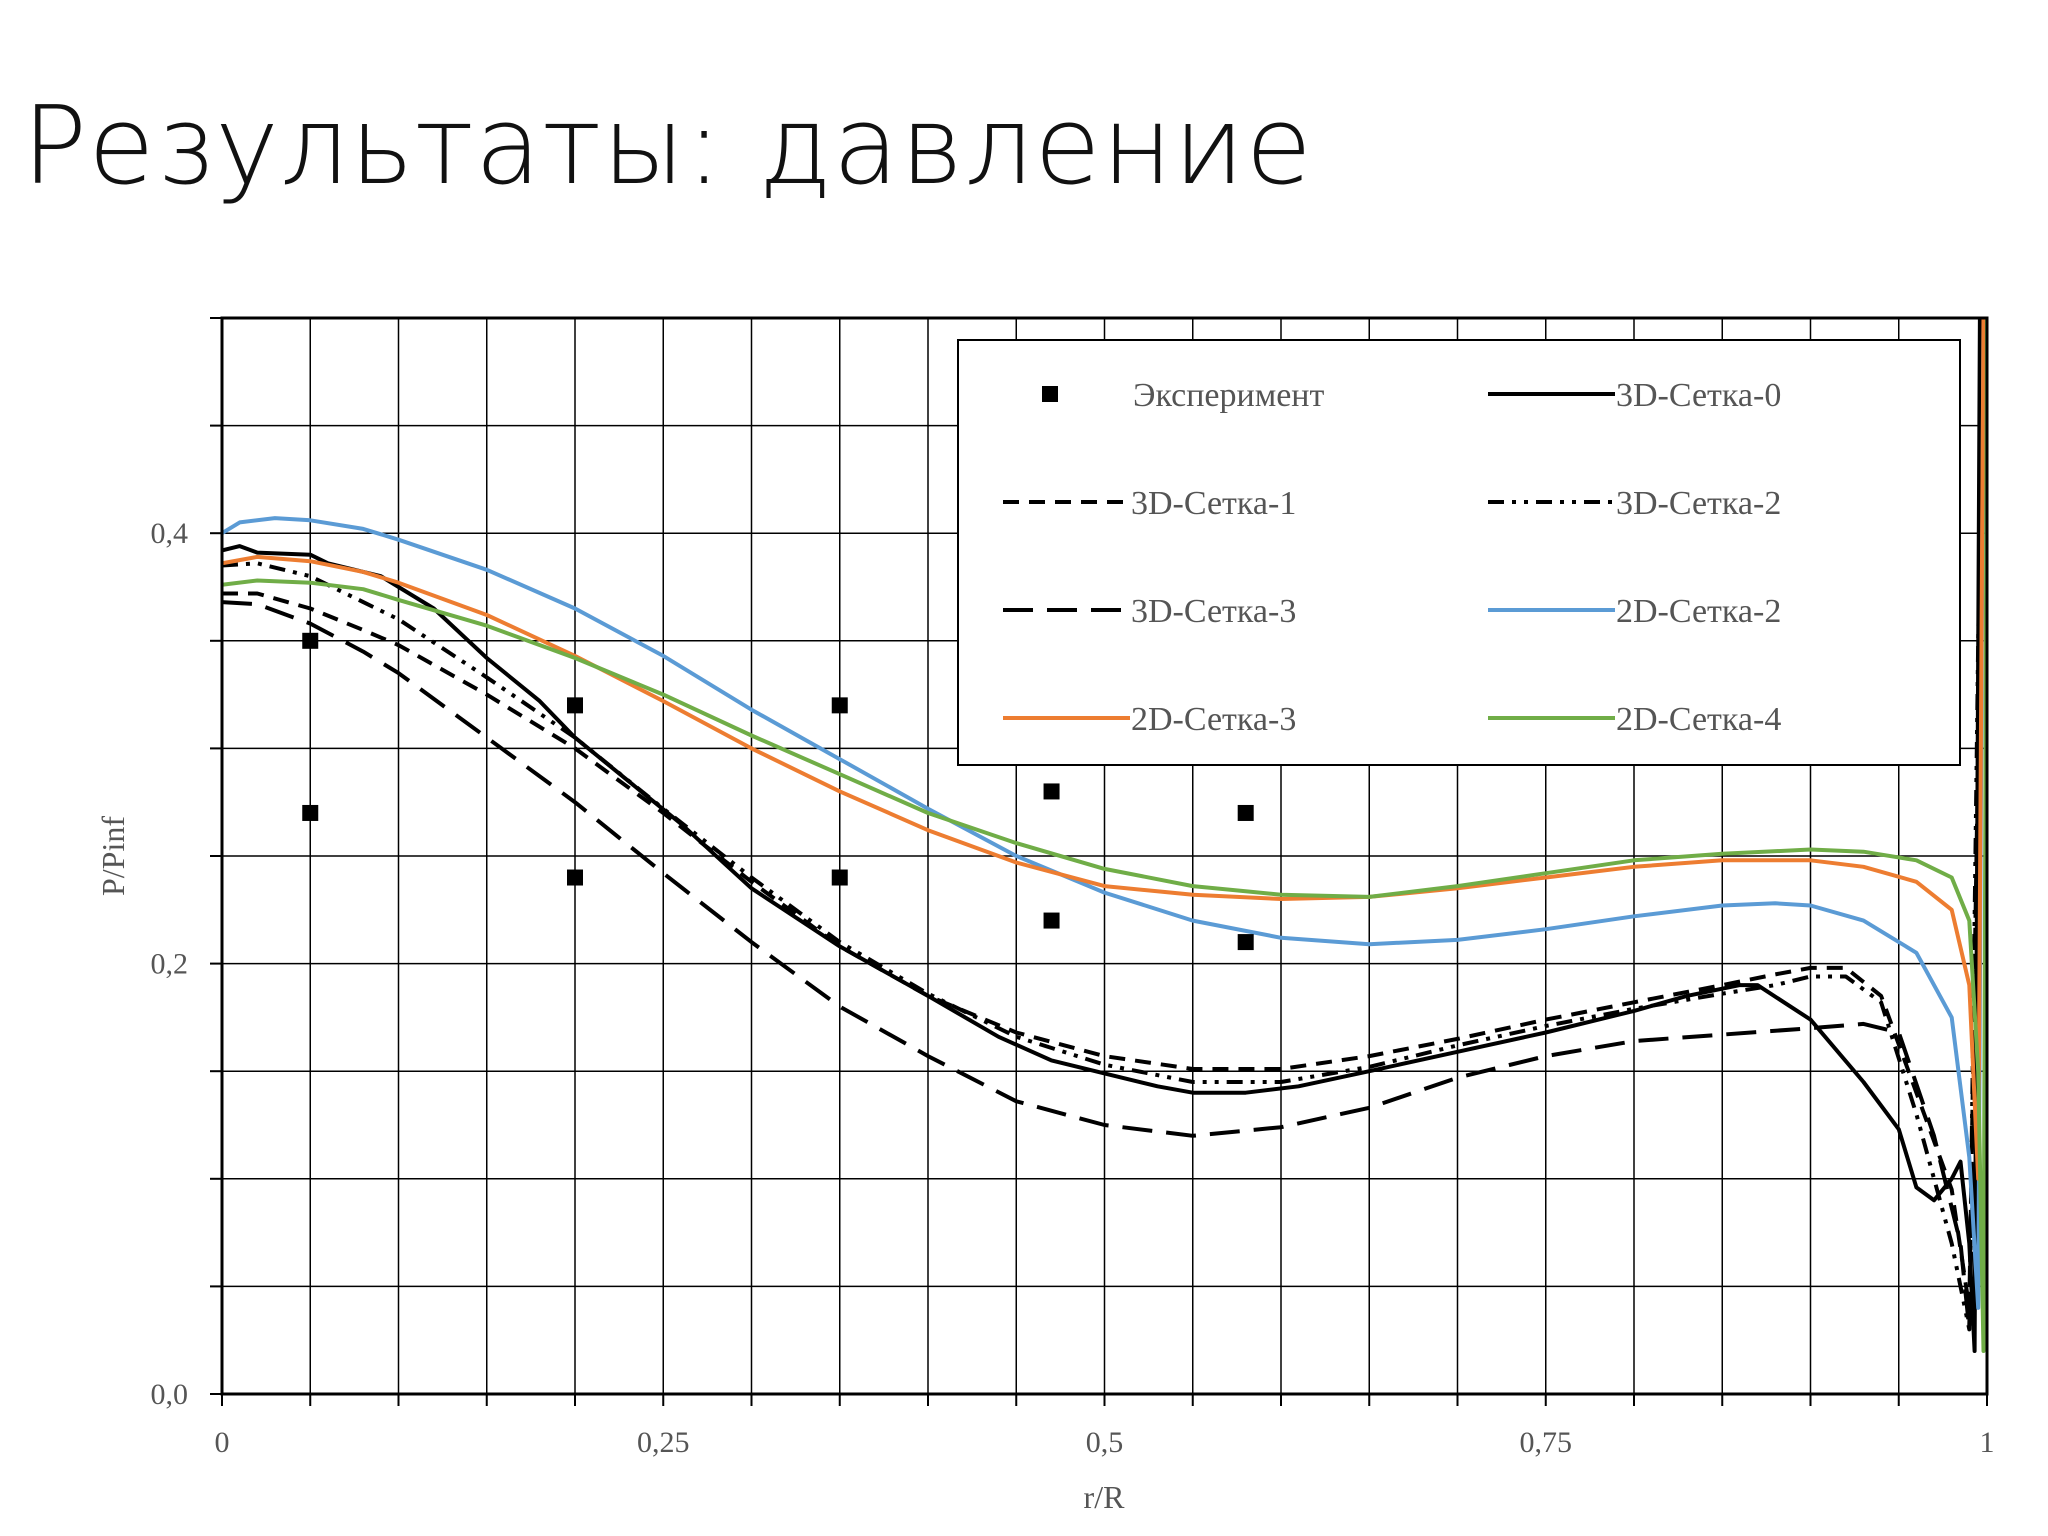 This screenshot has width=2048, height=1536. Describe the element at coordinates (170, 1394) in the screenshot. I see `y-tick-label: 0,0` at that location.